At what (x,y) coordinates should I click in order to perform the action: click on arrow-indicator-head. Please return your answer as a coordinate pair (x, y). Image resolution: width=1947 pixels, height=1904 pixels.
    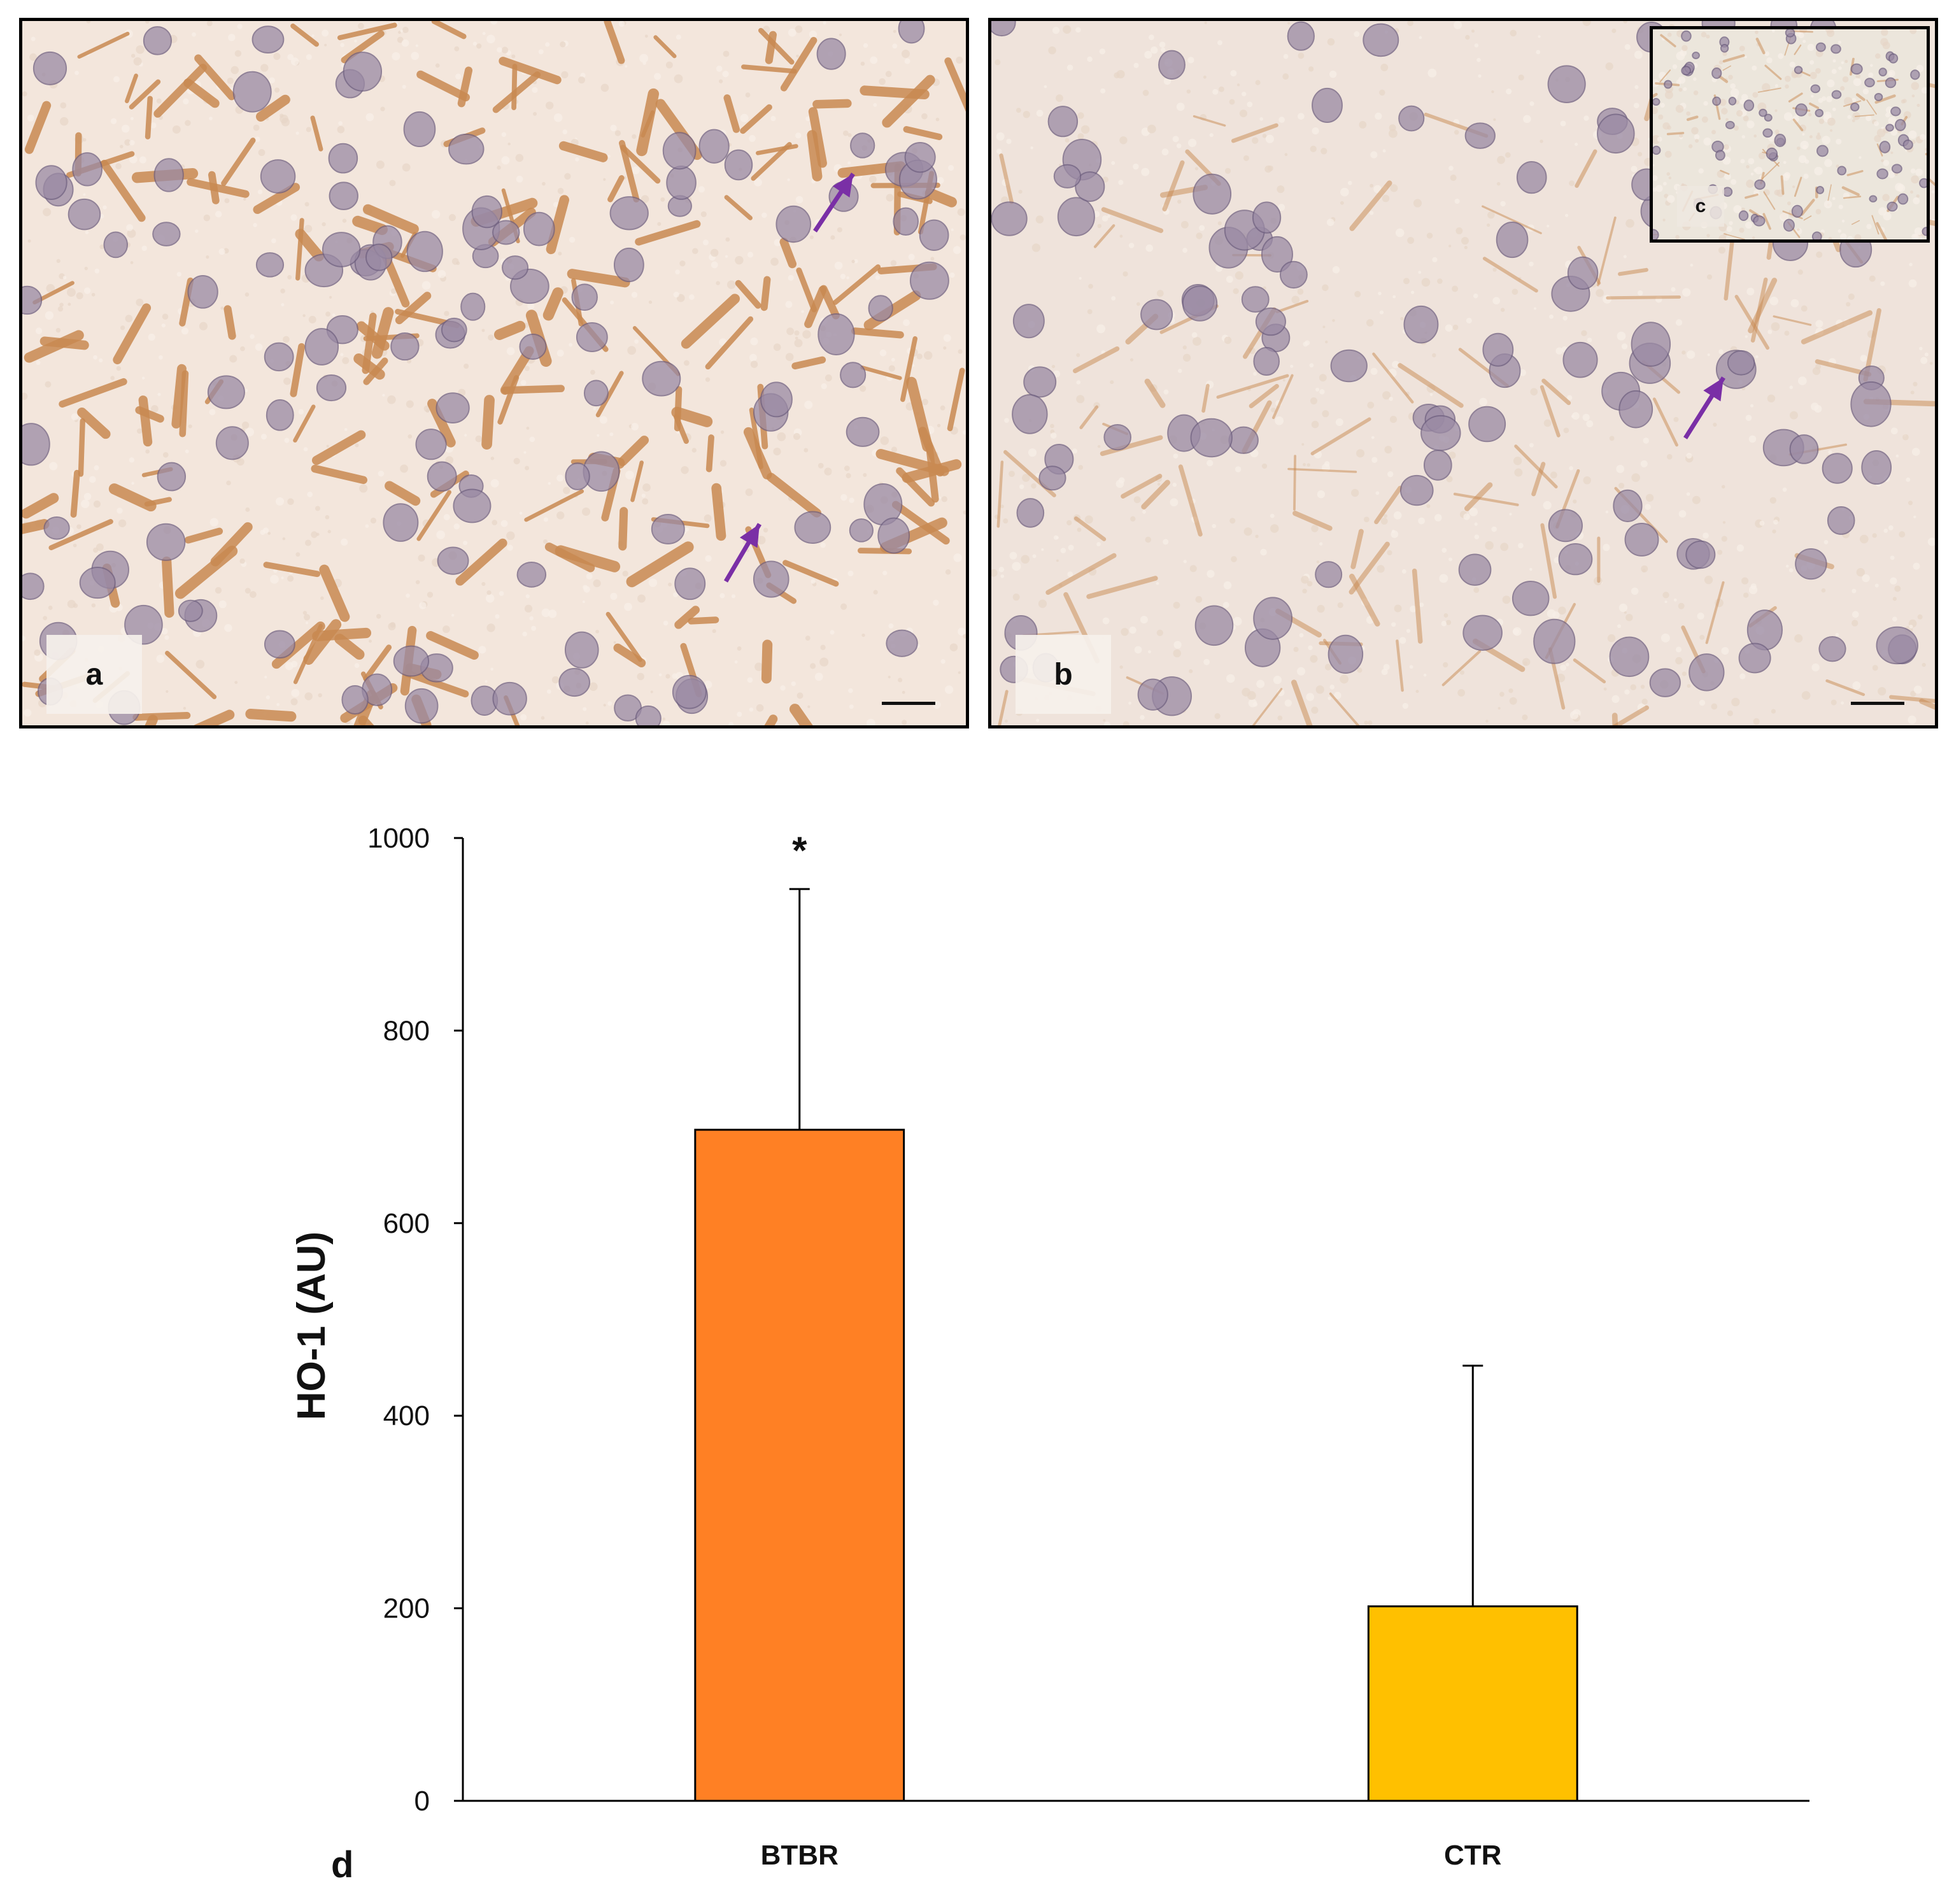
    Looking at the image, I should click on (842, 186).